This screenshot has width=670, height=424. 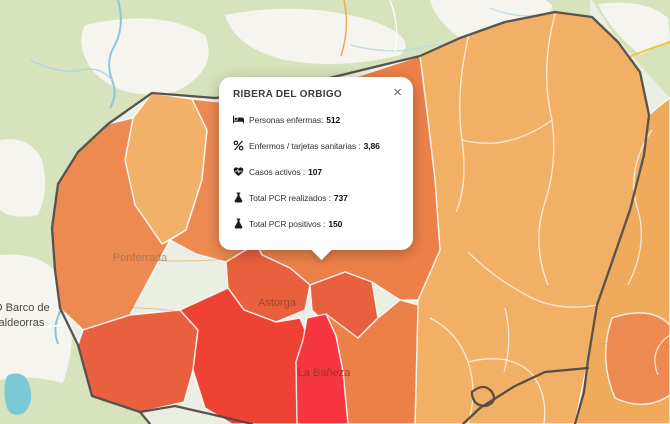 What do you see at coordinates (18, 394) in the screenshot?
I see `lake` at bounding box center [18, 394].